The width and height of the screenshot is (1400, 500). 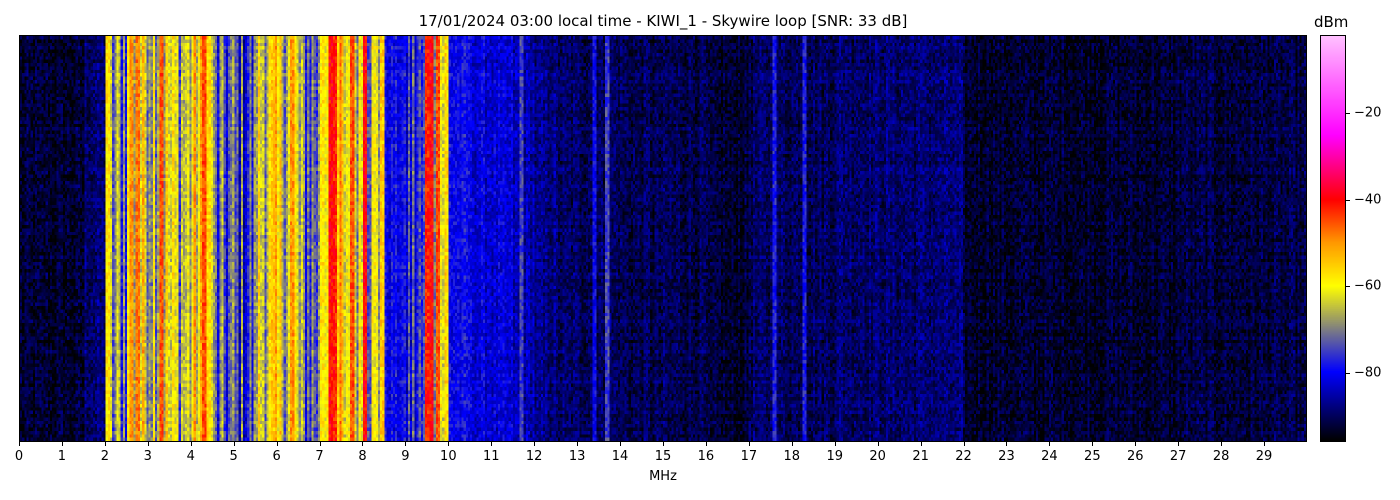 What do you see at coordinates (448, 456) in the screenshot?
I see `x-tick-label: 10` at bounding box center [448, 456].